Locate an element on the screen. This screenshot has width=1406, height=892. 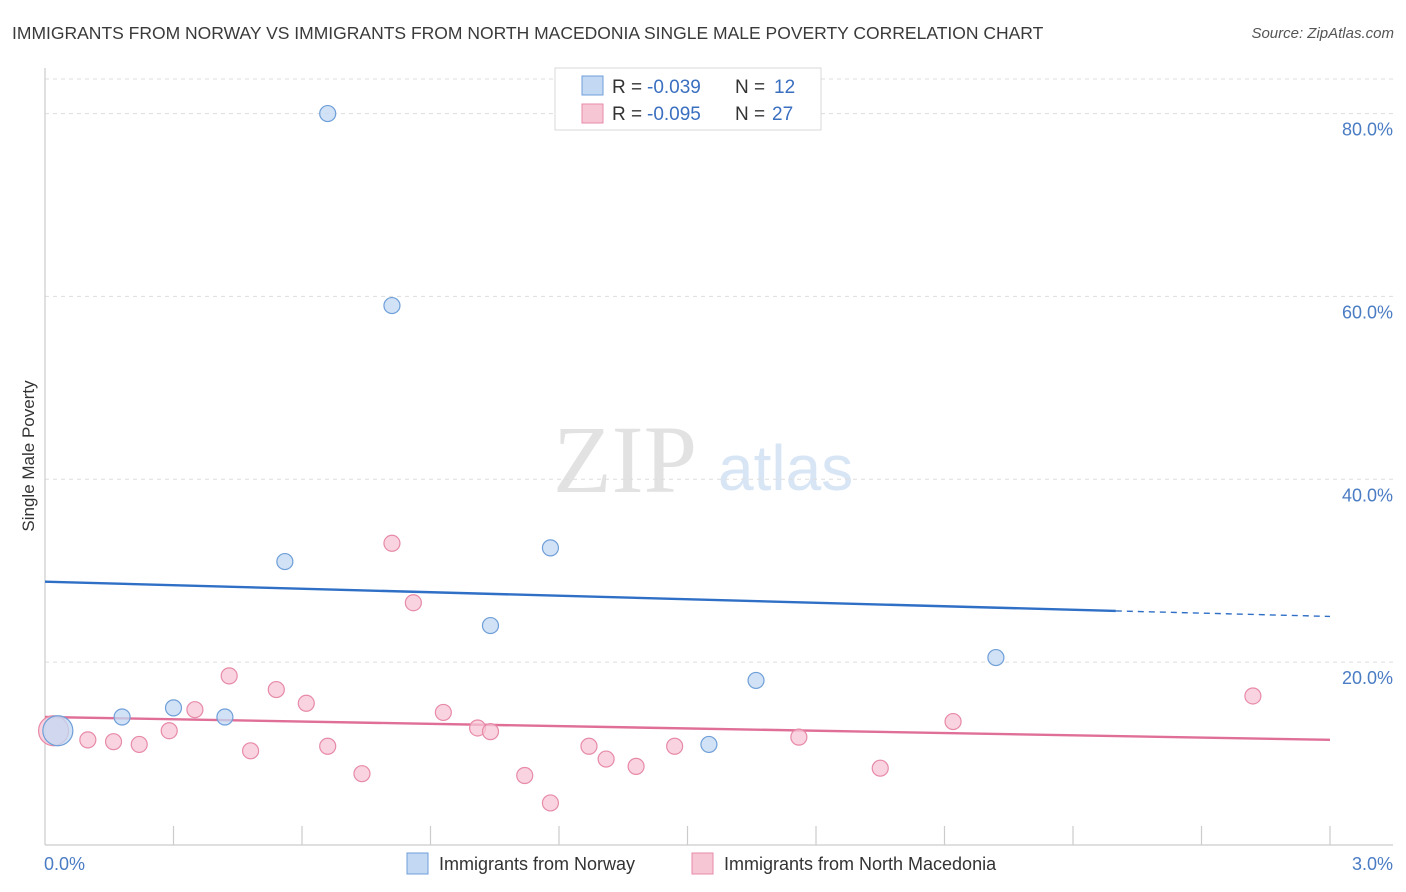
y-tick-label: 60.0% is located at coordinates (1367, 312).